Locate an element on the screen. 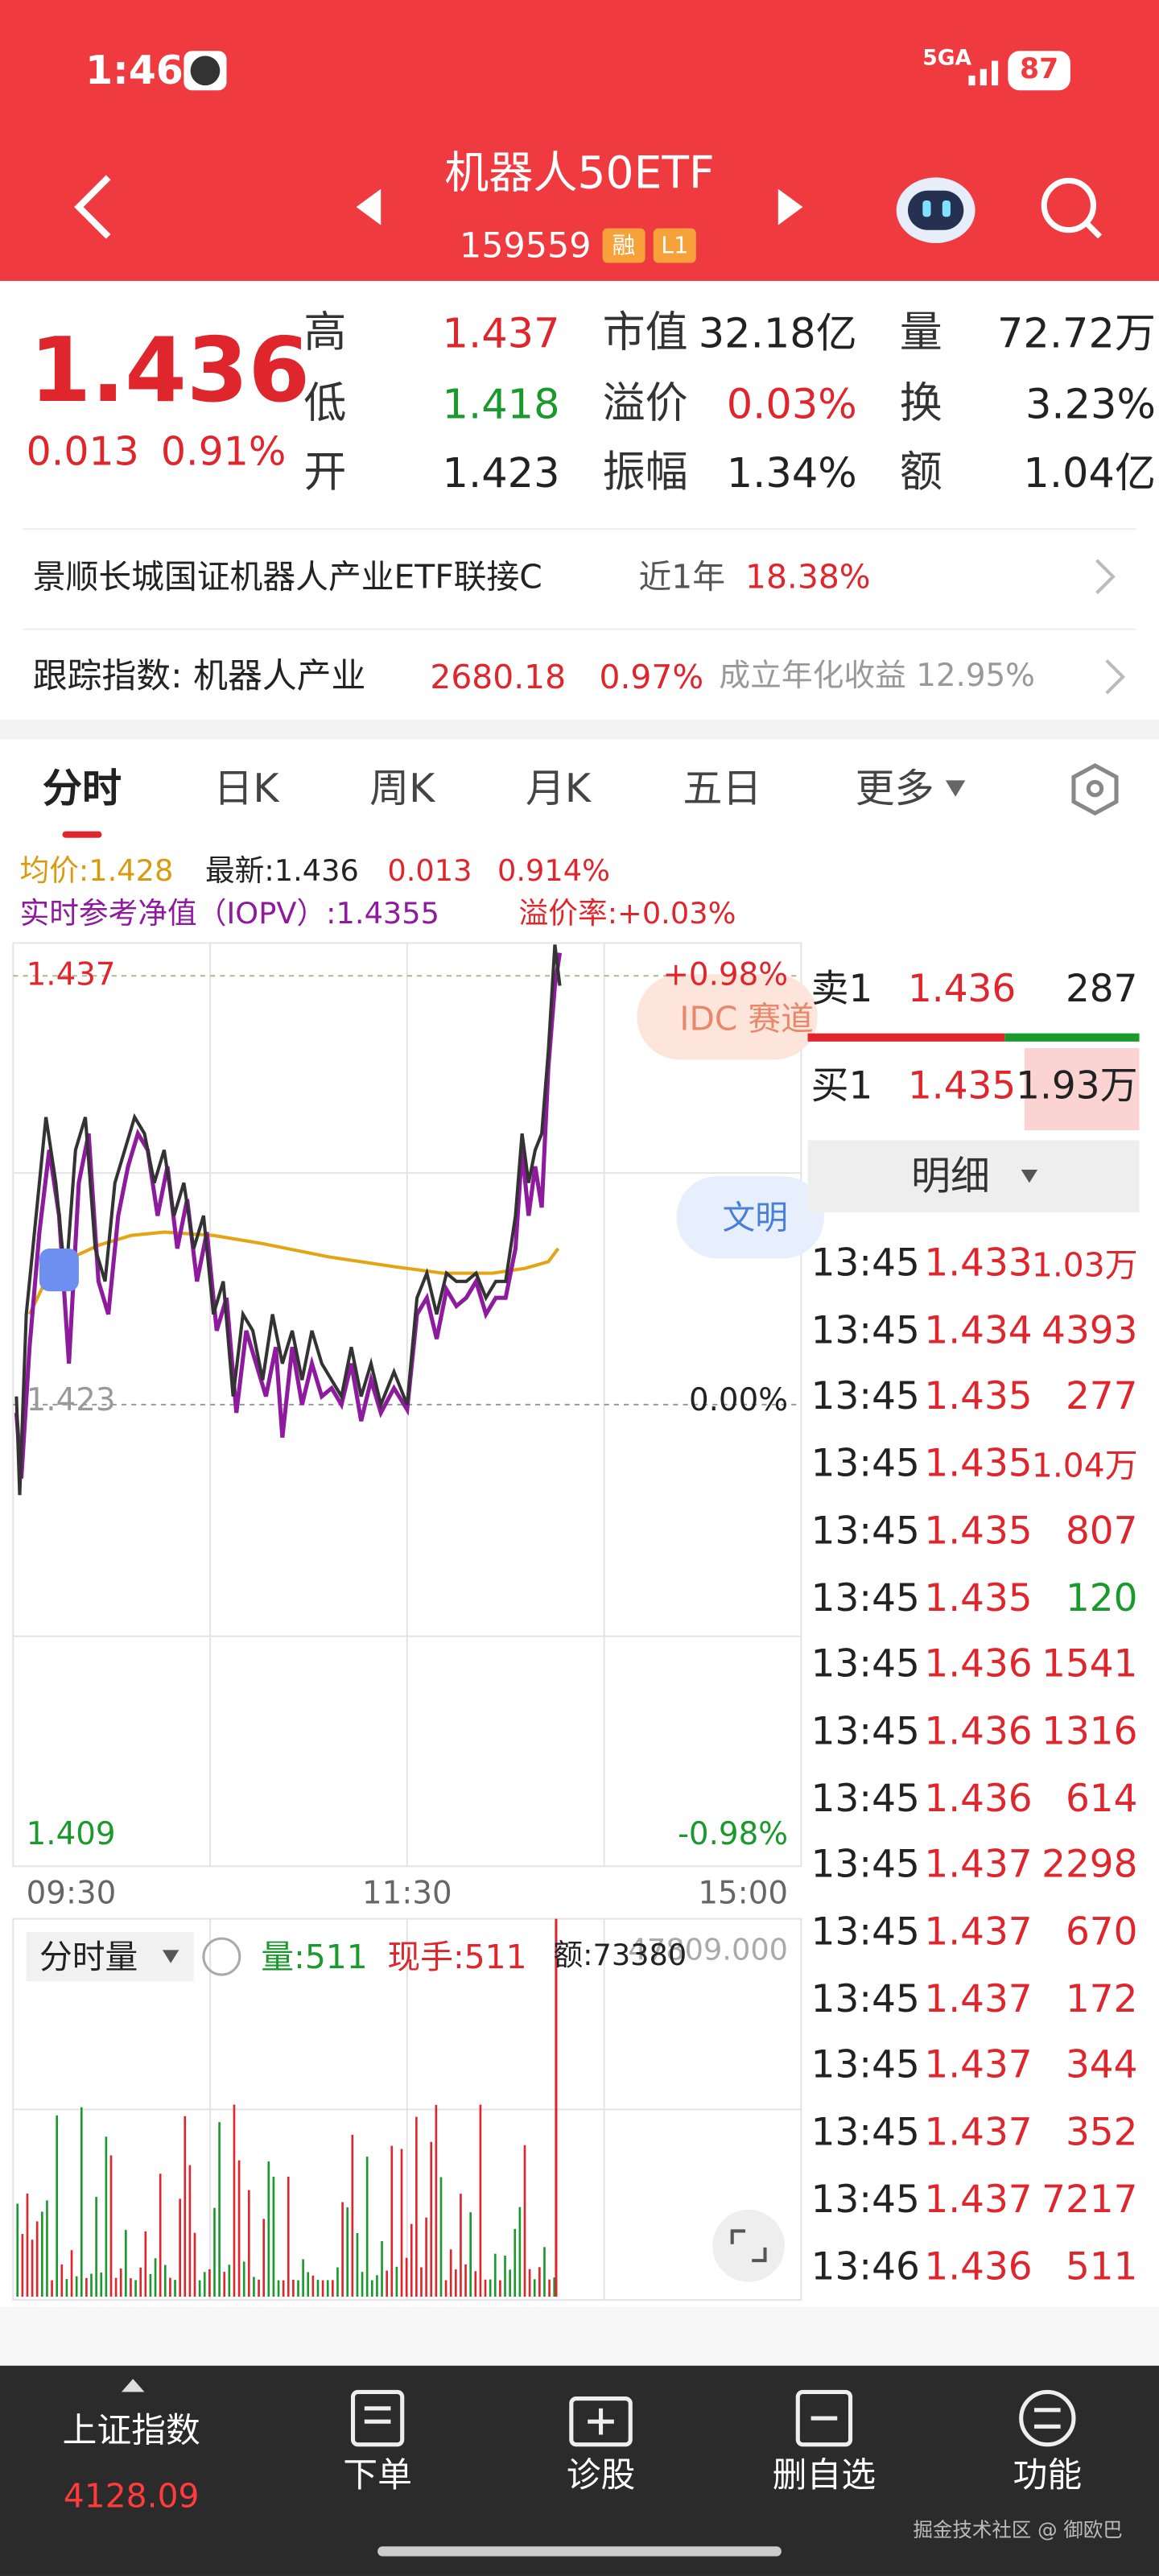 The image size is (1159, 2576). chart-tab: 日K is located at coordinates (246, 789).